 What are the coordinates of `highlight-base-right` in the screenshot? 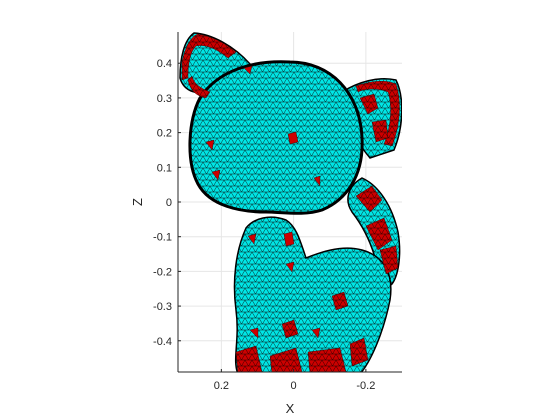 It's located at (327, 361).